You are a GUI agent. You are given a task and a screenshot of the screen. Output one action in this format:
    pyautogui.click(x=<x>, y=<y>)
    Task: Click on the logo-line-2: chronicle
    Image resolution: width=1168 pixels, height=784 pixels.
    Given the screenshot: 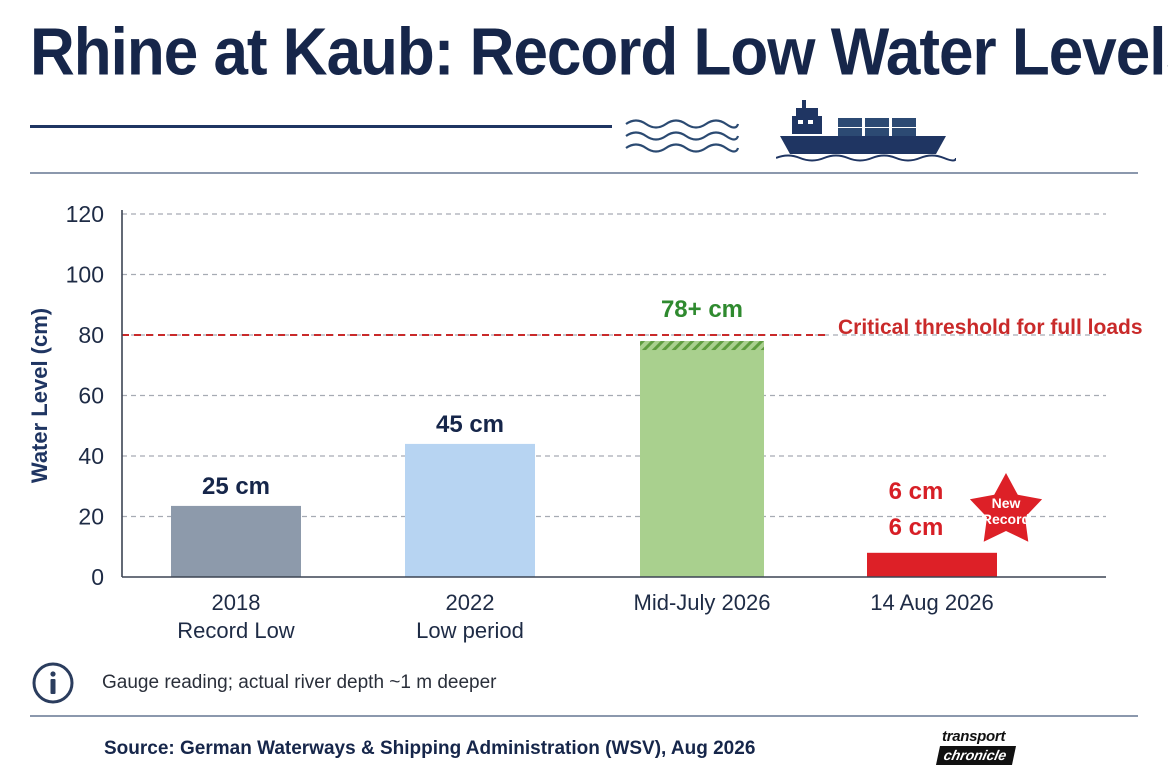 What is the action you would take?
    pyautogui.click(x=976, y=755)
    